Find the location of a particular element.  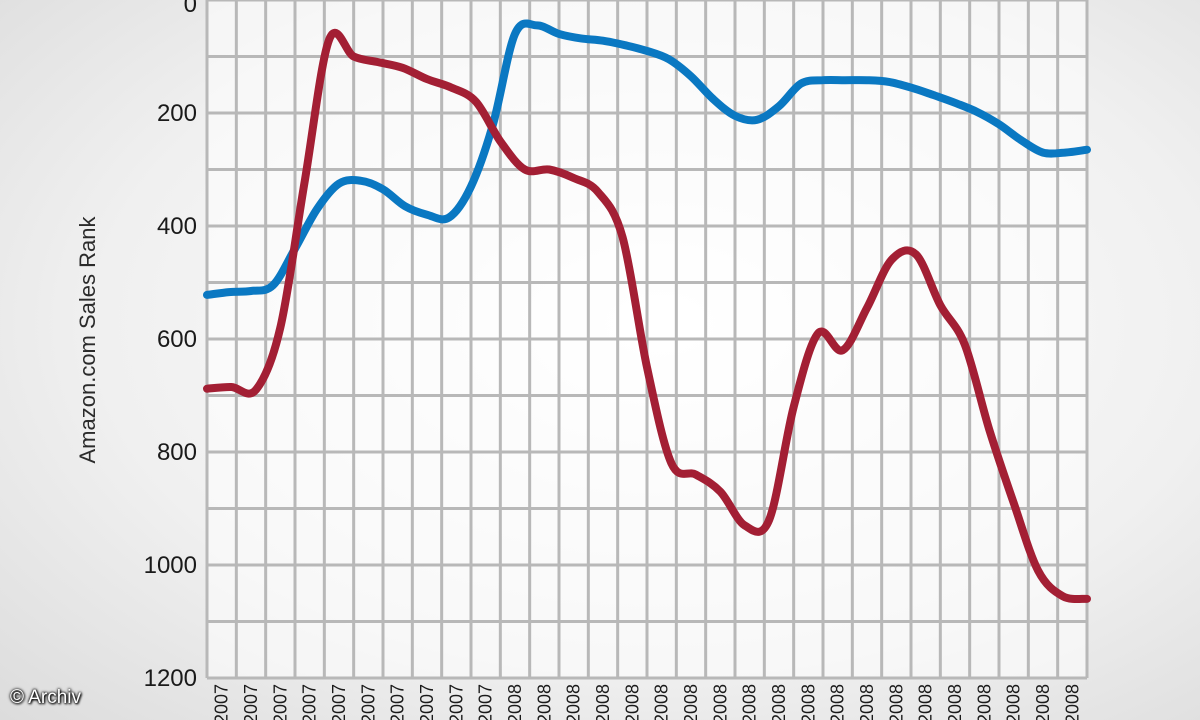

y-tick-label: 600 is located at coordinates (177, 339).